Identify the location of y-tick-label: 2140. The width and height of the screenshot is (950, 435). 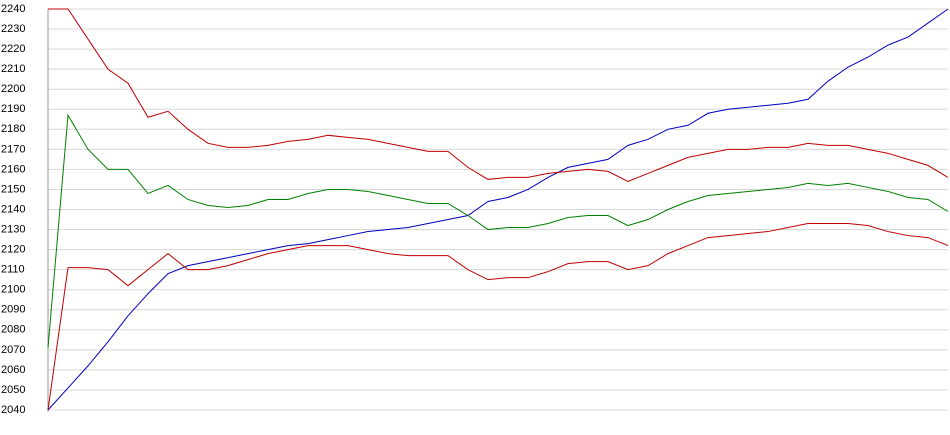
(13, 209).